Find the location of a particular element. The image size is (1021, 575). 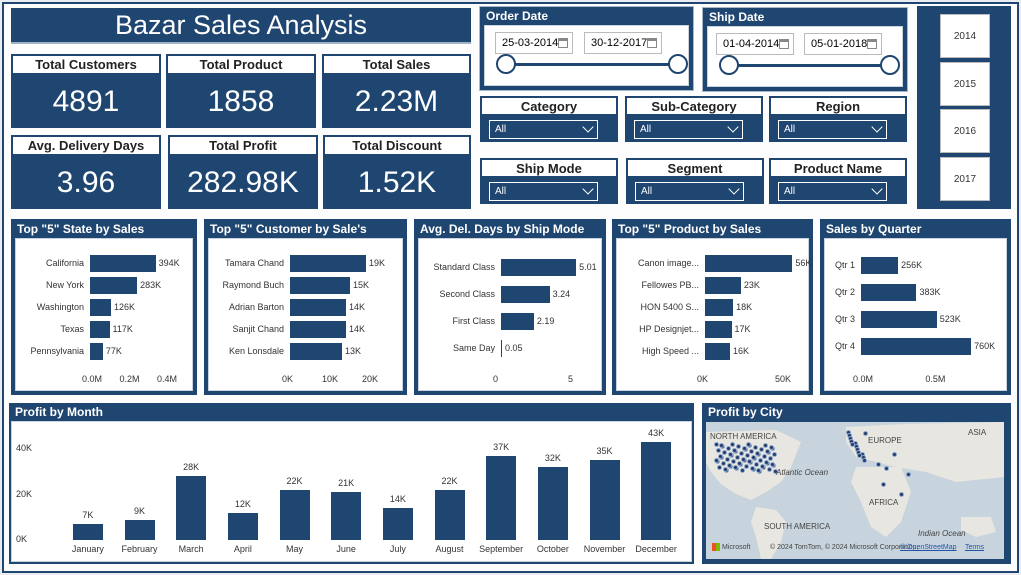

bar-value-label: 760K is located at coordinates (985, 346).